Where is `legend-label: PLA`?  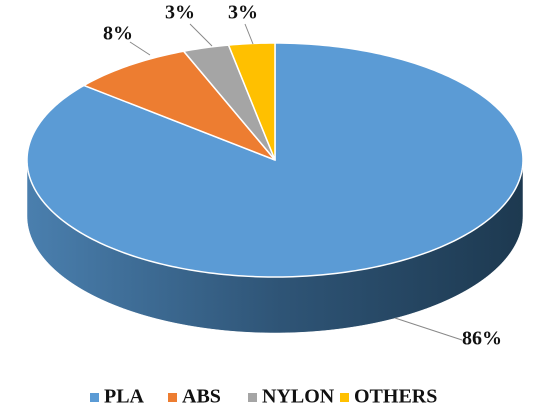 legend-label: PLA is located at coordinates (124, 397).